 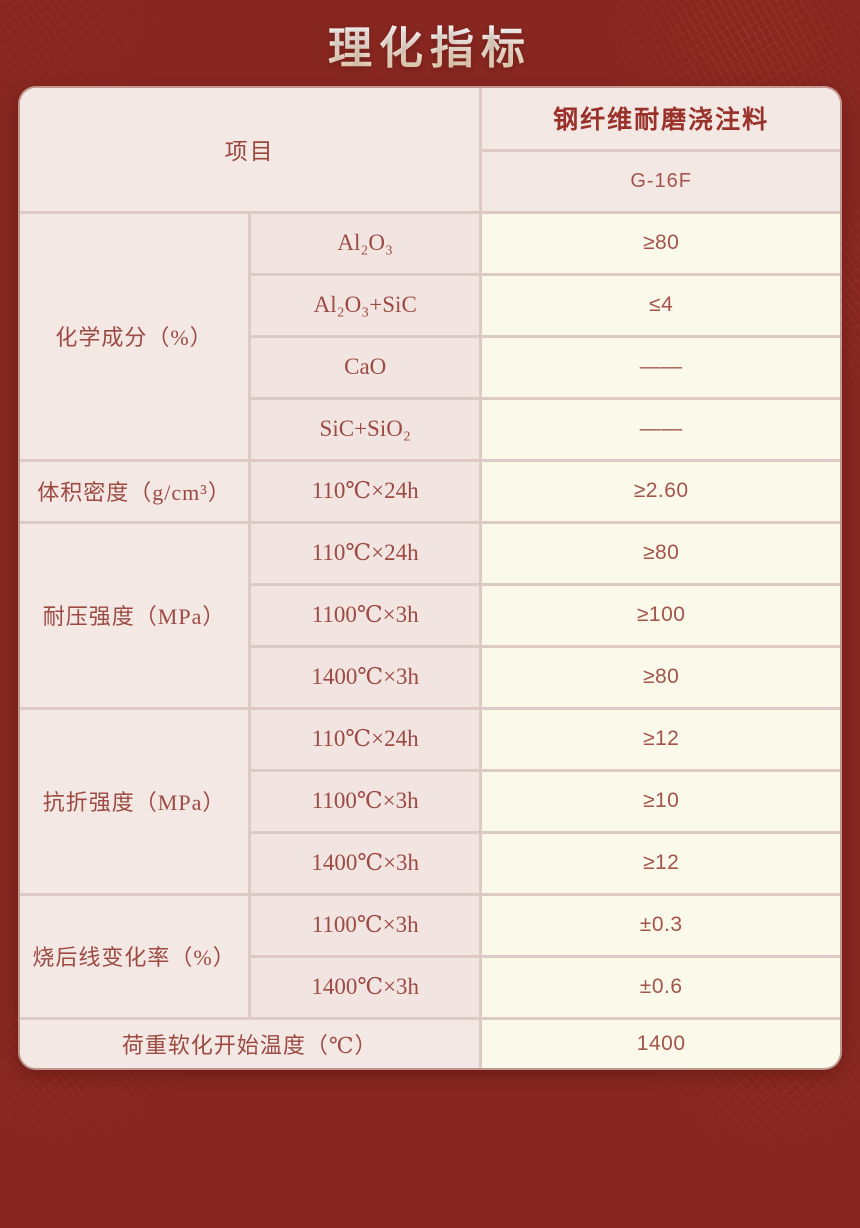 I want to click on value-cell: ≥2.60, so click(x=659, y=491).